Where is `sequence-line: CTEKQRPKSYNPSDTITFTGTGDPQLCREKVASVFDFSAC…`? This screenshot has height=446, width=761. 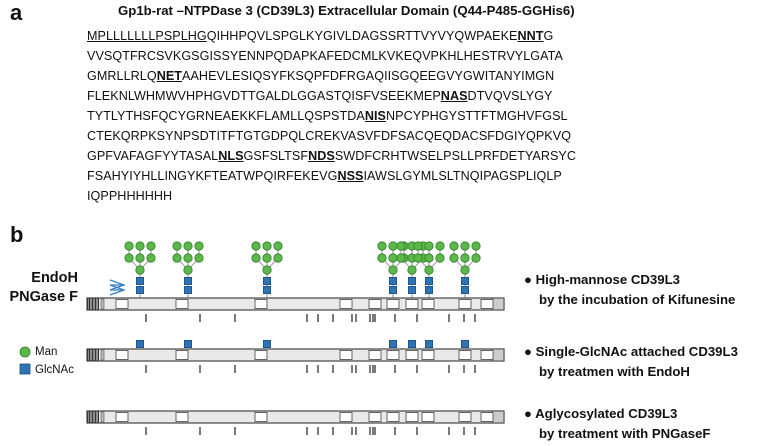 sequence-line: CTEKQRPKSYNPSDTITFTGTGDPQLCREKVASVFDFSAC… is located at coordinates (331, 136).